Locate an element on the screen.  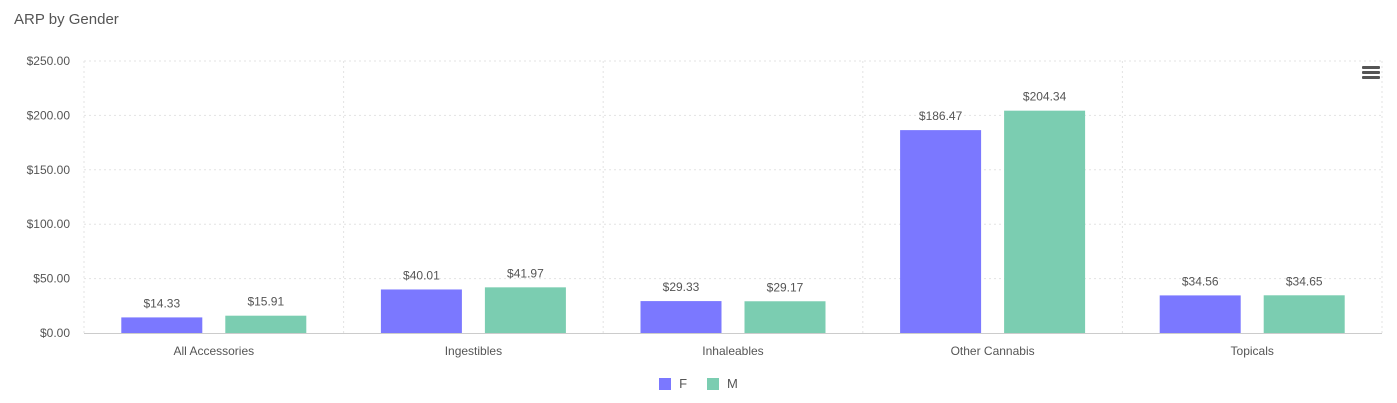
hamburger-menu-icon is located at coordinates (1371, 73).